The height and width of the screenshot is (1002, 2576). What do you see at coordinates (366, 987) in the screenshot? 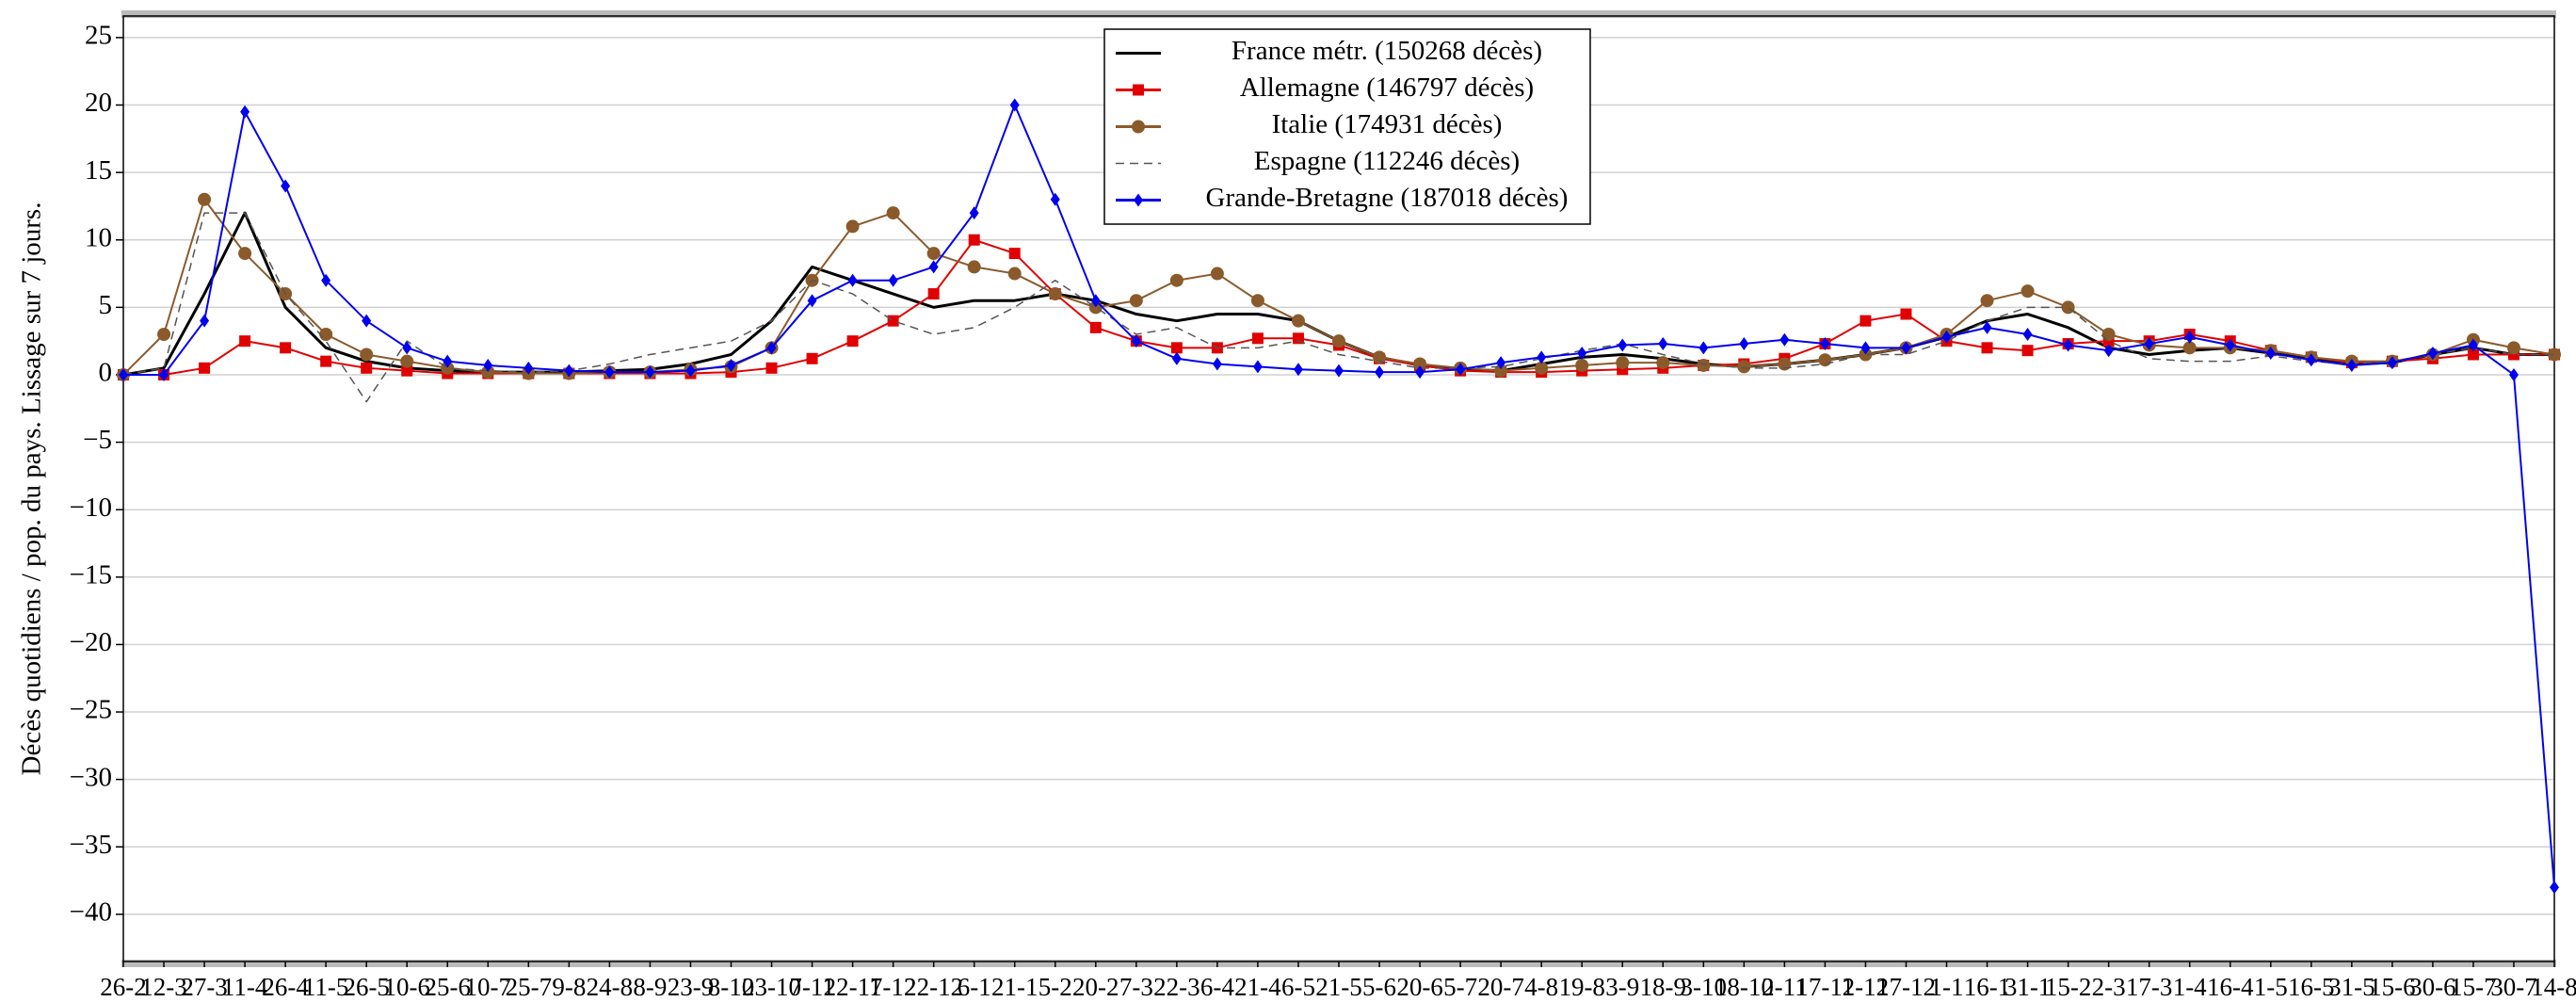
I see `x-tick-label: 26-5` at bounding box center [366, 987].